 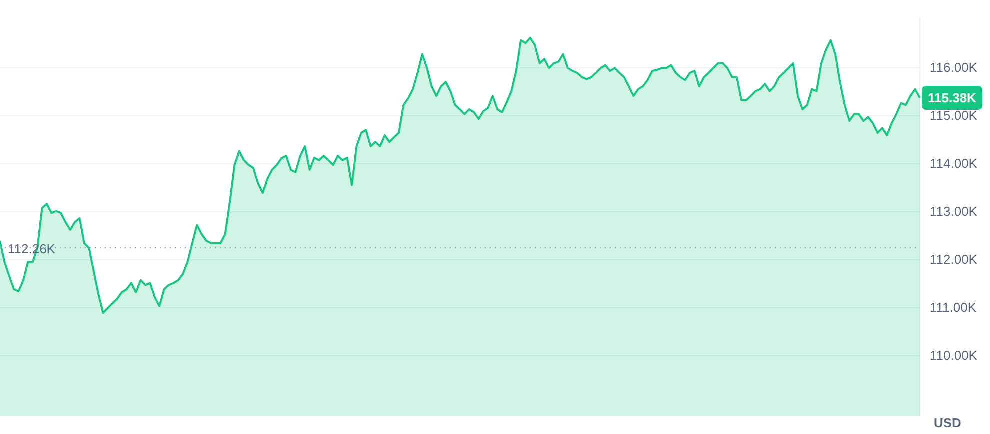 I want to click on y-tick-label: 110.00K, so click(x=954, y=355).